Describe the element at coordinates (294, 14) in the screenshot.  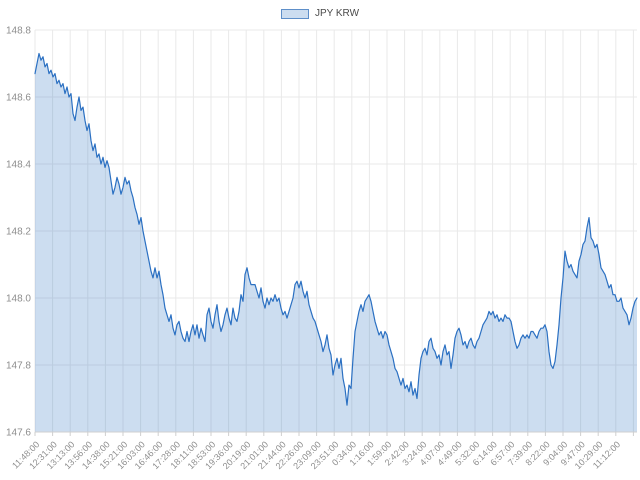
I see `legend-swatch-icon` at that location.